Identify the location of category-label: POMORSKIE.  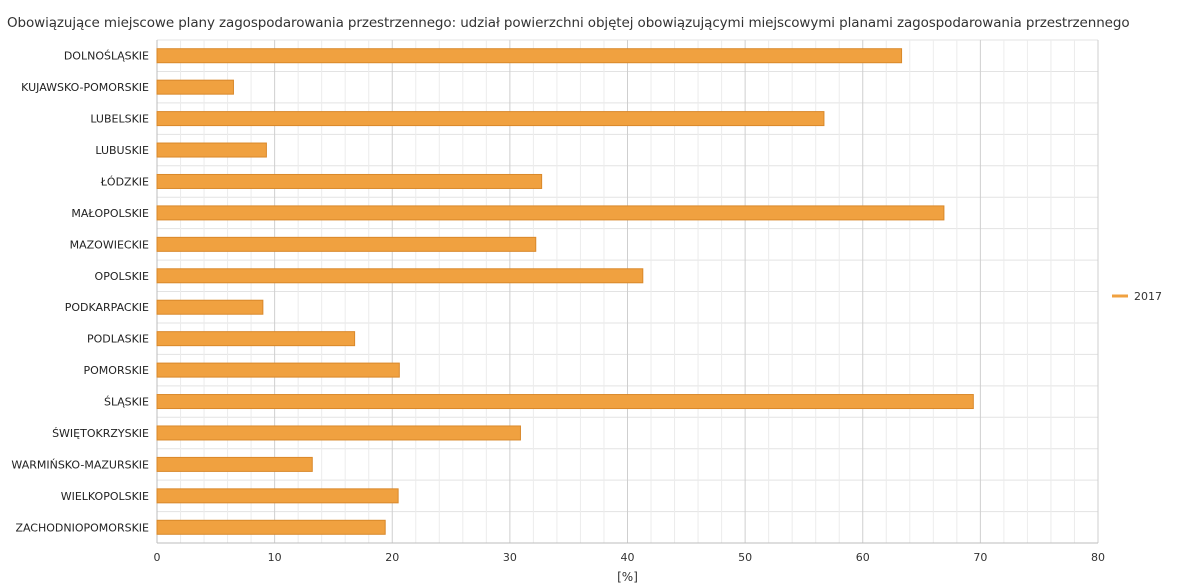
(117, 370).